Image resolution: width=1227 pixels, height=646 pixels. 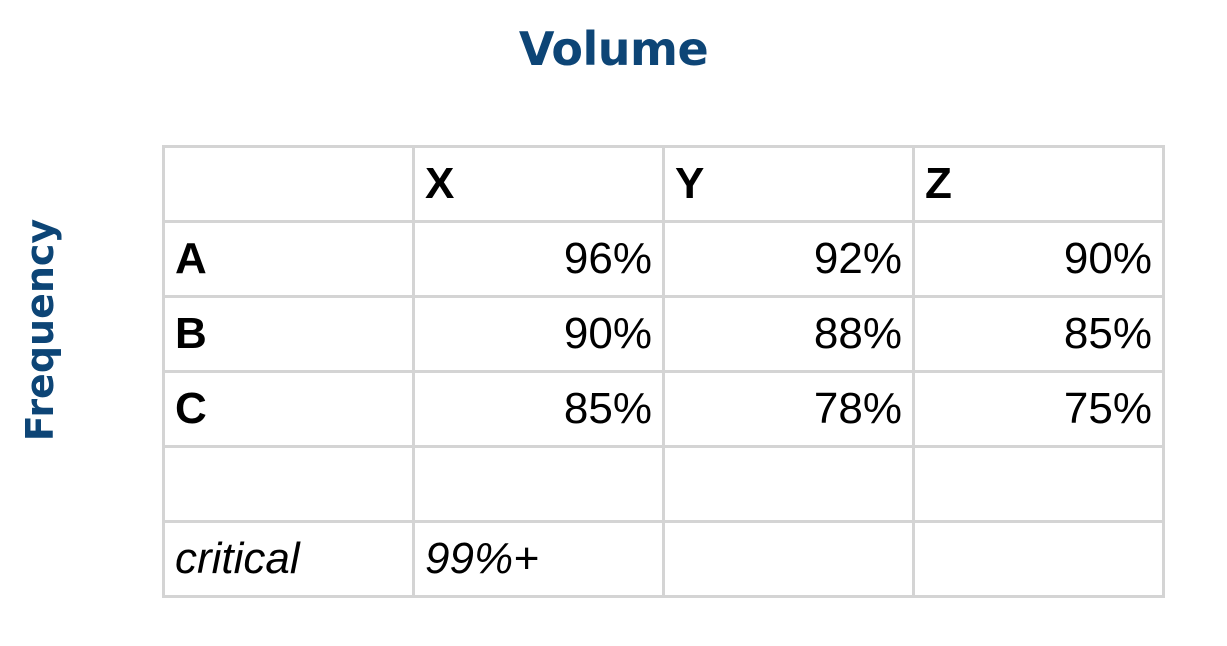 I want to click on cell-critical-y, so click(x=788, y=559).